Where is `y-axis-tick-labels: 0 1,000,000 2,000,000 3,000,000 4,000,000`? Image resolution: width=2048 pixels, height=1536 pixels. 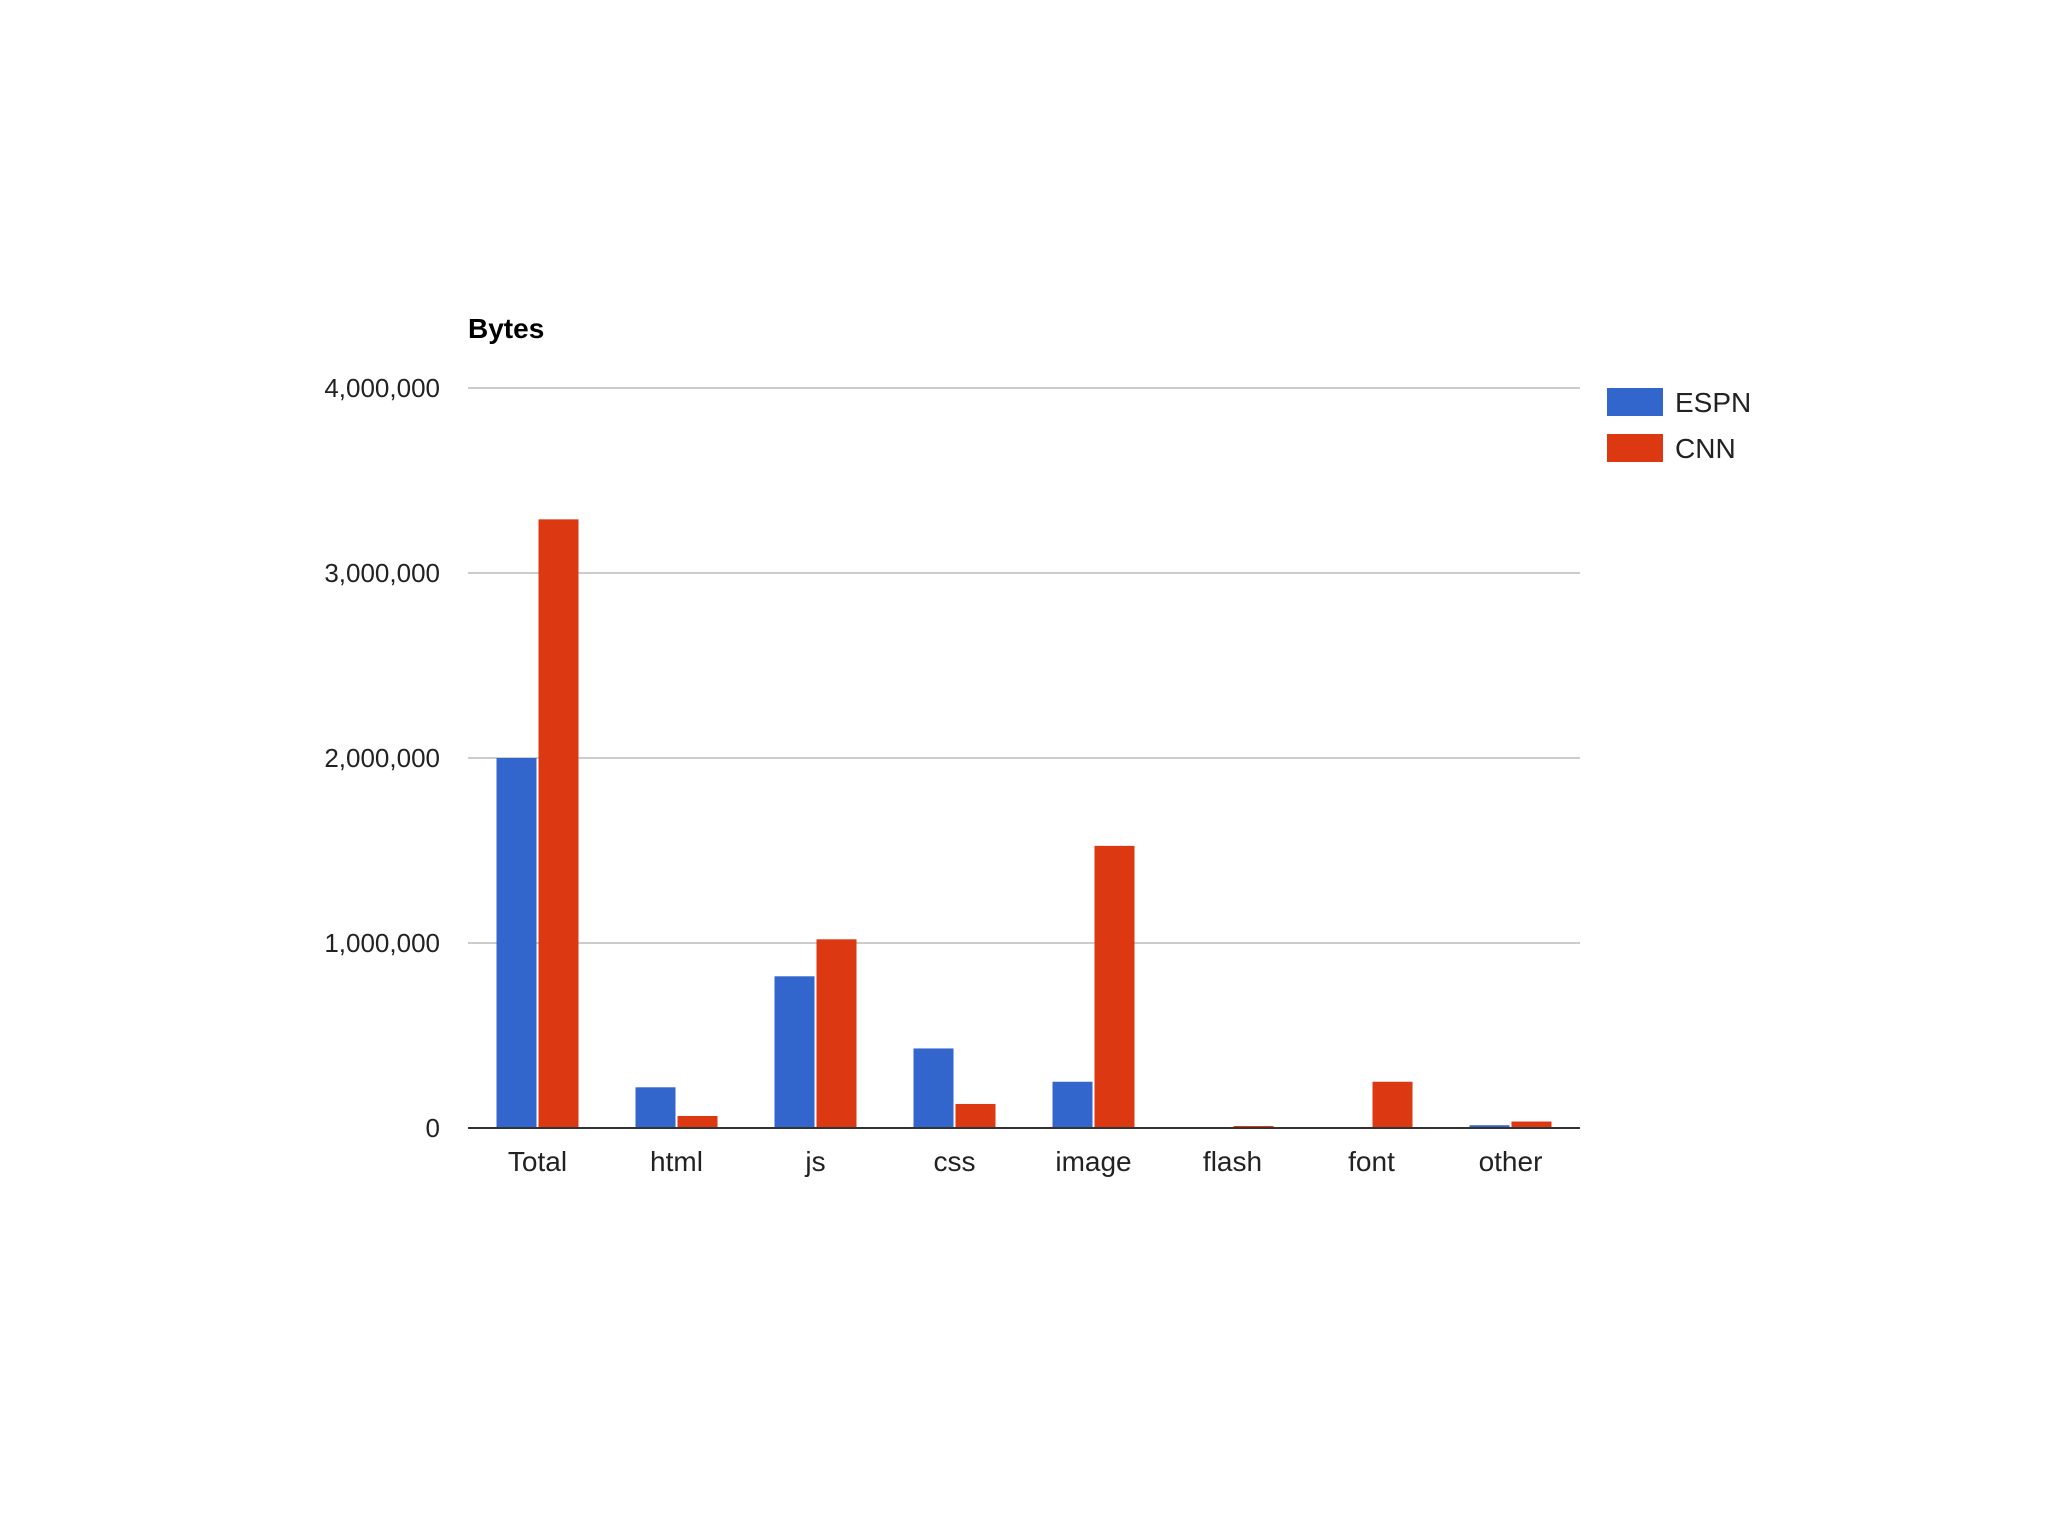 y-axis-tick-labels: 0 1,000,000 2,000,000 3,000,000 4,000,000 is located at coordinates (382, 758).